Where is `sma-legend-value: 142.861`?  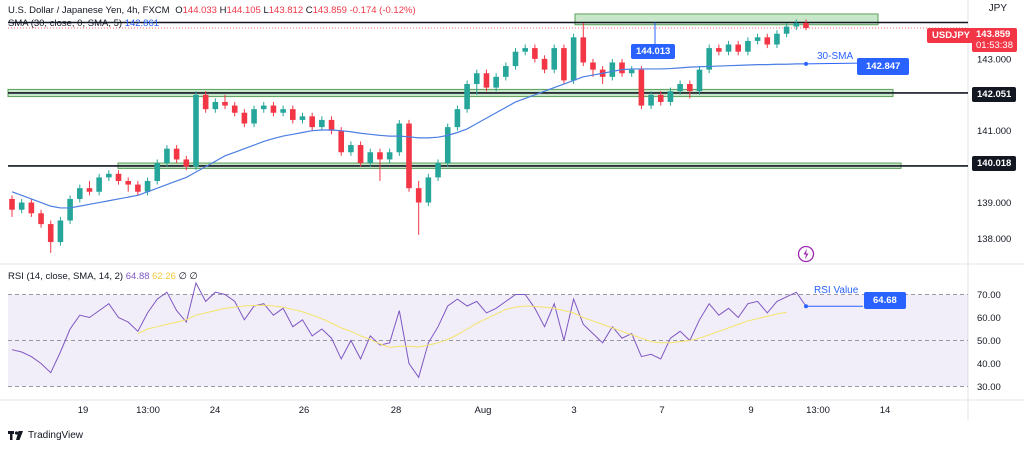 sma-legend-value: 142.861 is located at coordinates (142, 23).